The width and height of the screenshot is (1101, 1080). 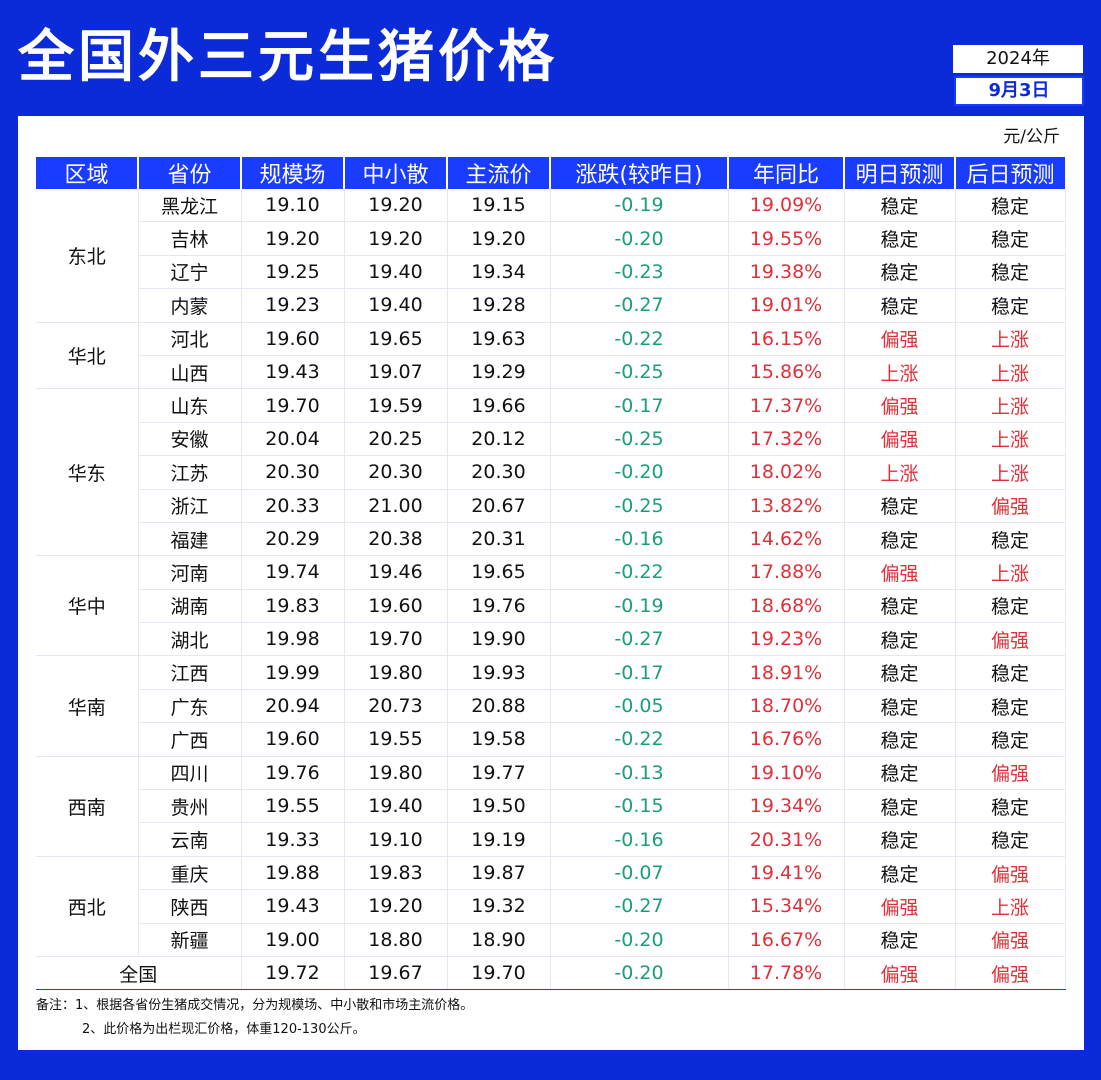 What do you see at coordinates (87, 606) in the screenshot?
I see `region-cell: 华中` at bounding box center [87, 606].